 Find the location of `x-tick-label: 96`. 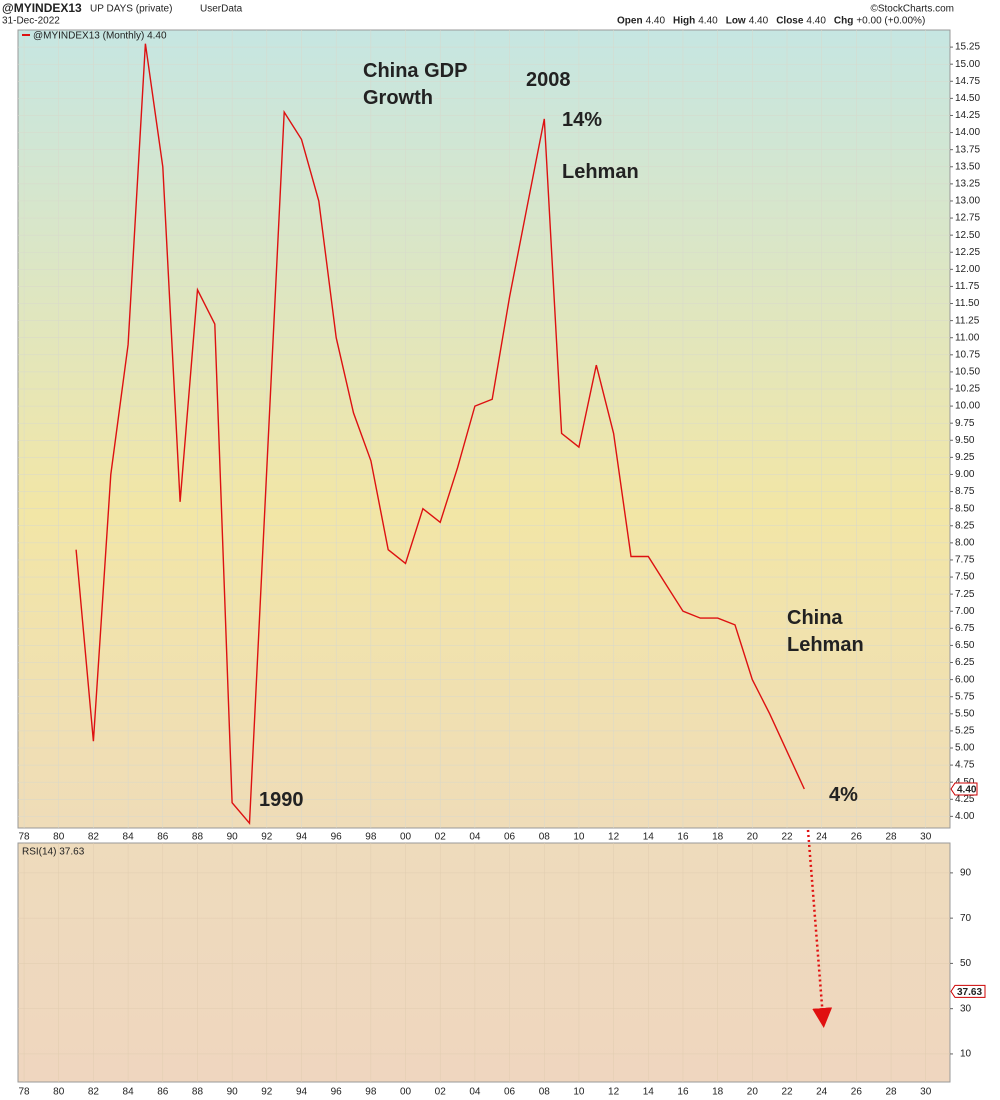

x-tick-label: 96 is located at coordinates (337, 837).